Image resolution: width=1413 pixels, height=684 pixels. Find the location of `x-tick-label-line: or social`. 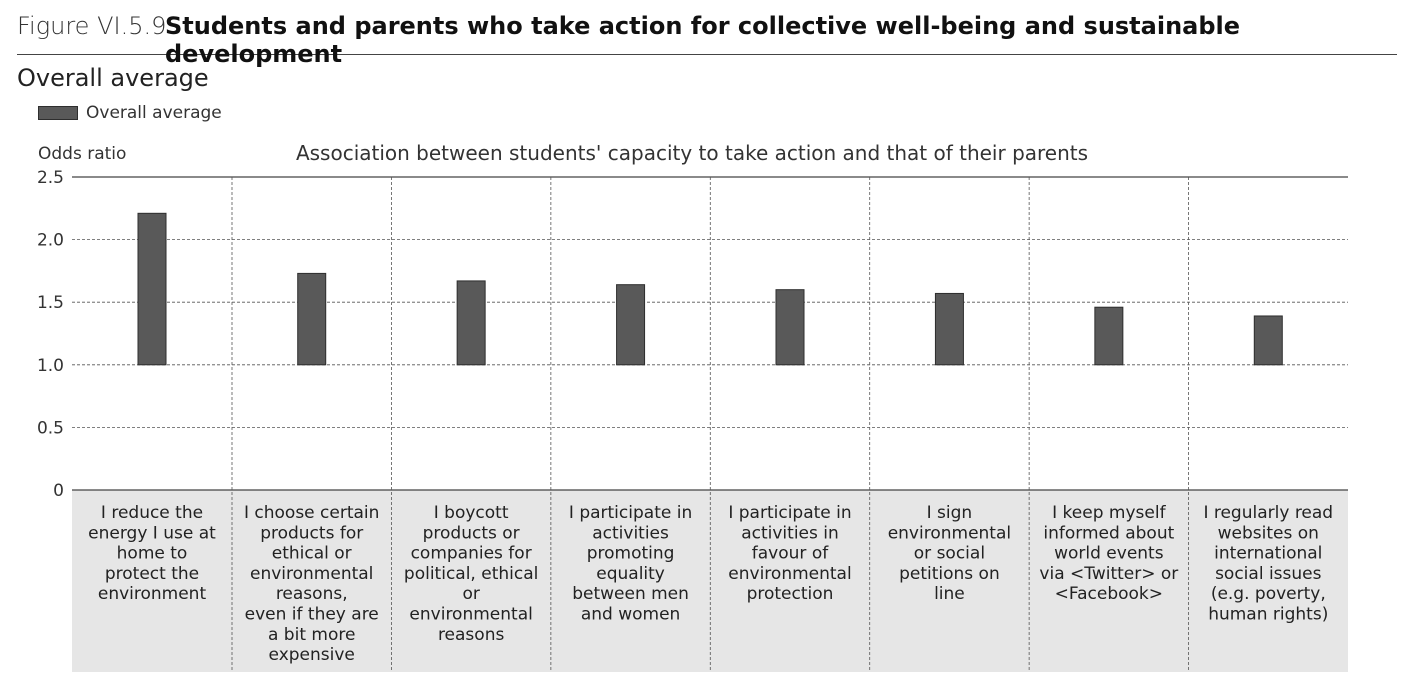

x-tick-label-line: or social is located at coordinates (949, 554).